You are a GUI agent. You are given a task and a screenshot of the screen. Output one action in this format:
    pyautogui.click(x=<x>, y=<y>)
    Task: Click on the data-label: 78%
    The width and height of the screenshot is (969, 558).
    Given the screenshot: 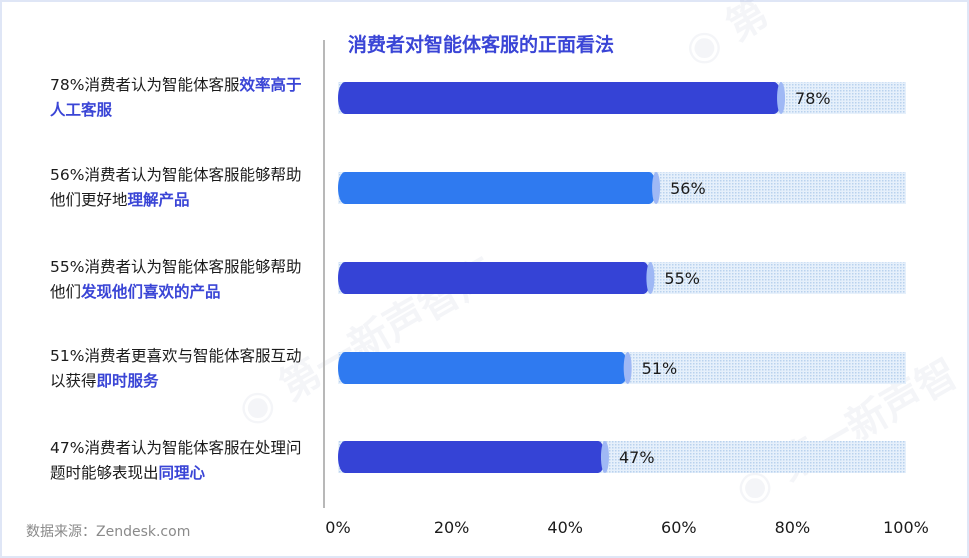 What is the action you would take?
    pyautogui.click(x=813, y=98)
    